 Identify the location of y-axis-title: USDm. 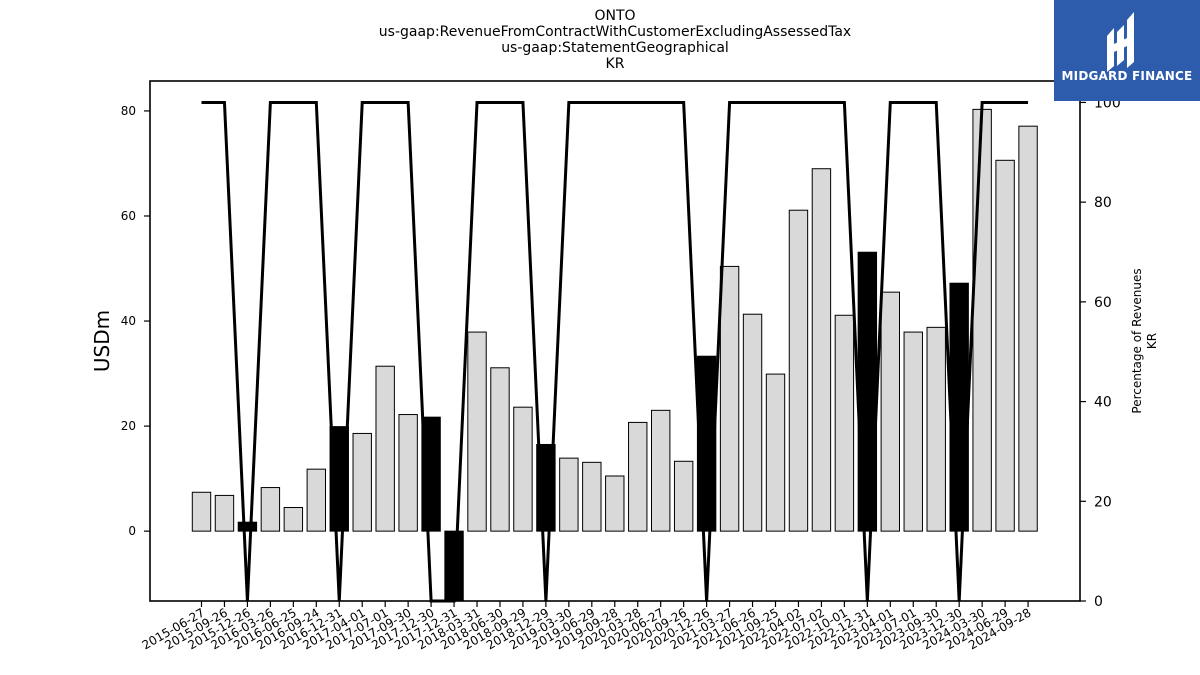
(102, 341).